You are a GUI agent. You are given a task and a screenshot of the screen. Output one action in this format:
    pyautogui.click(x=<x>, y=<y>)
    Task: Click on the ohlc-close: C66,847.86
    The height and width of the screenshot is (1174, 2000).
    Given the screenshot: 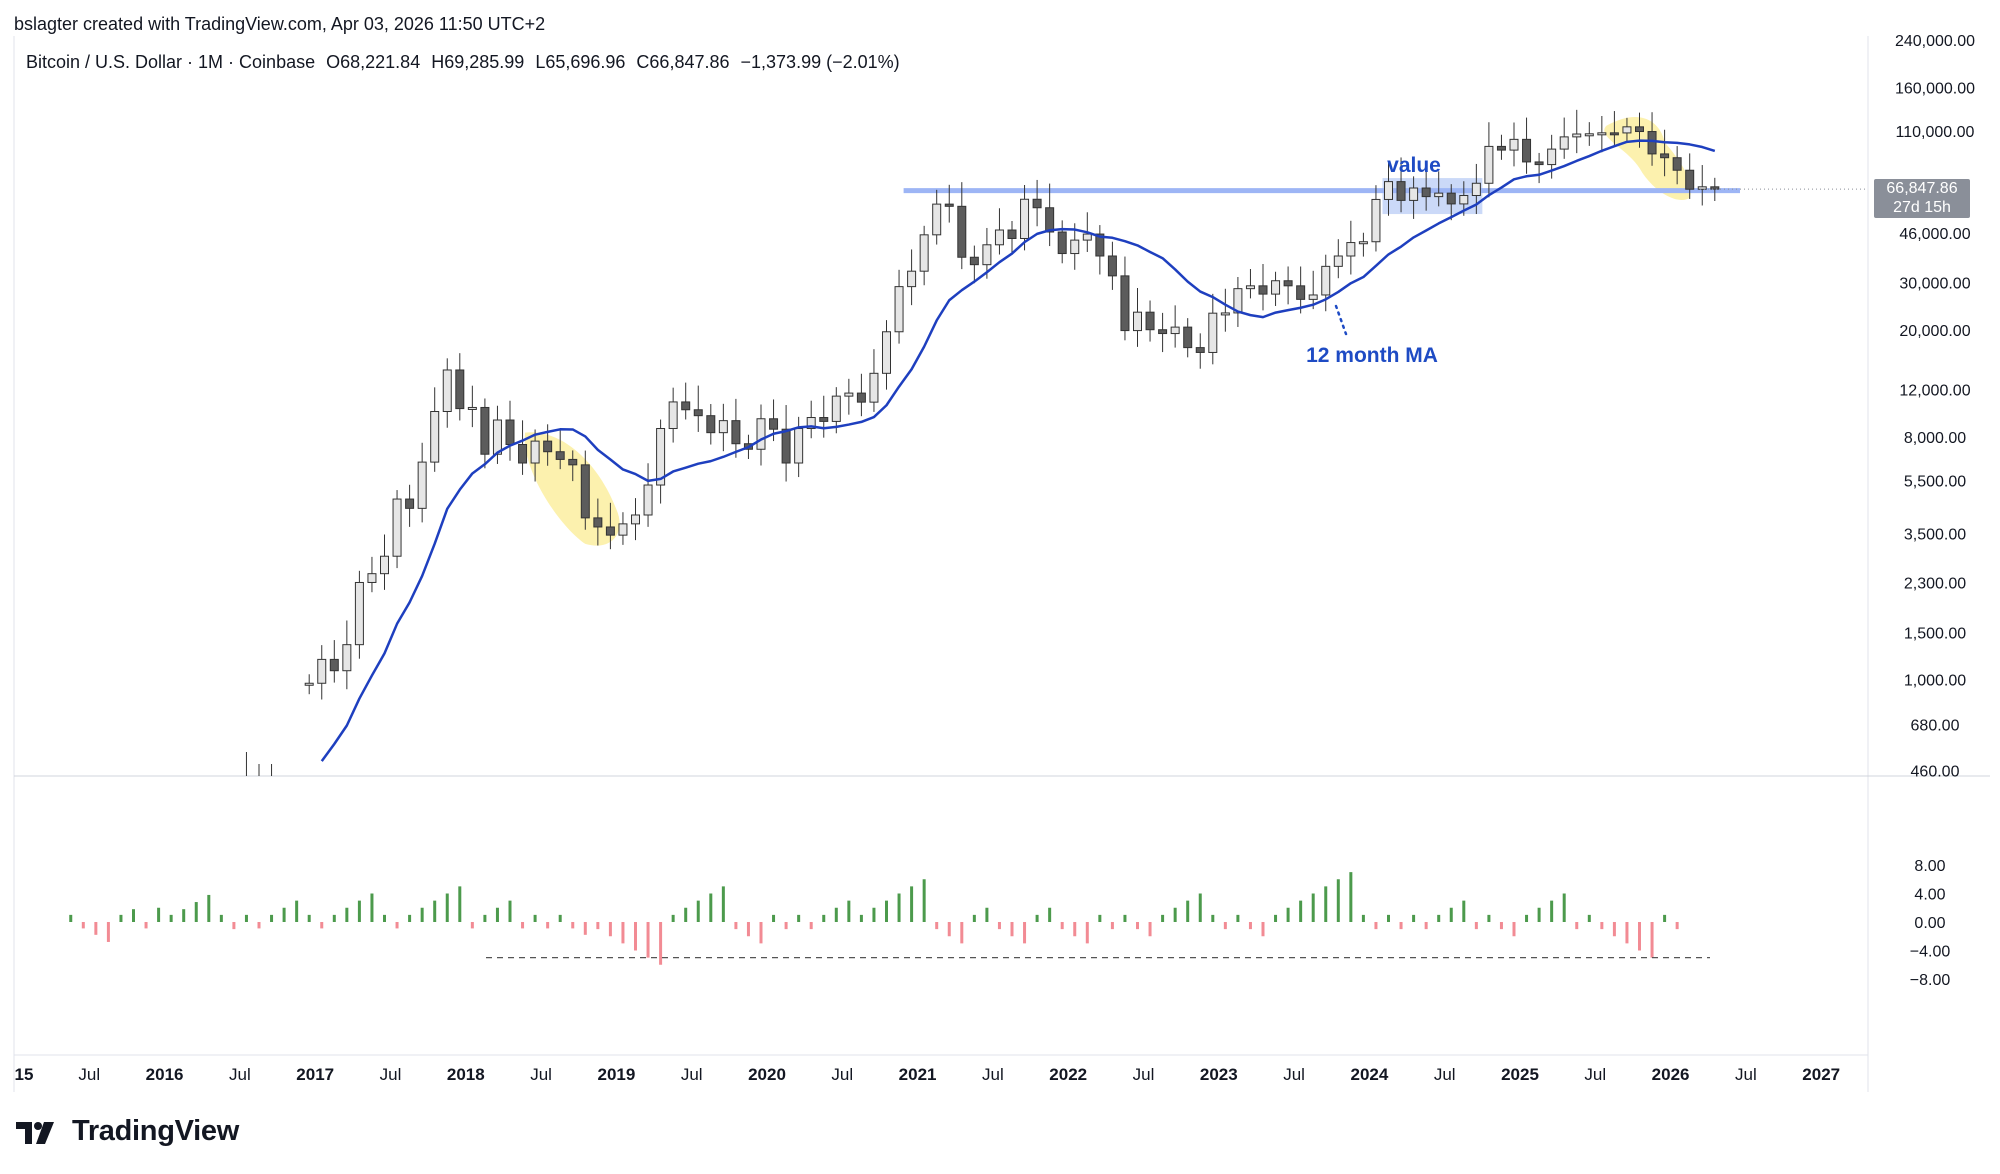 What is the action you would take?
    pyautogui.click(x=683, y=62)
    